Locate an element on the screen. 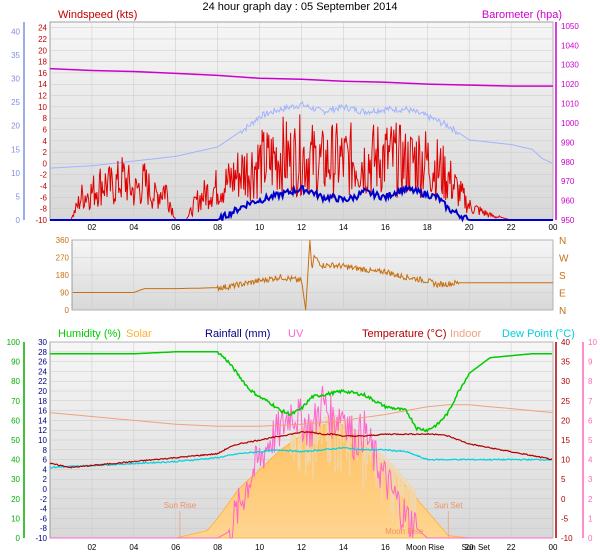 The width and height of the screenshot is (600, 555). wind-left-tick: 18 is located at coordinates (42, 62).